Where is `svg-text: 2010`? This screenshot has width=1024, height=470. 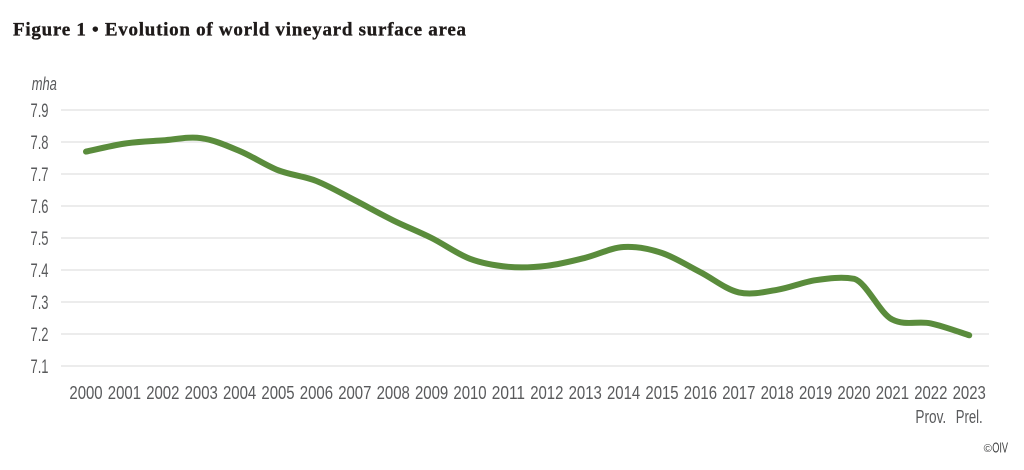 svg-text: 2010 is located at coordinates (469, 392).